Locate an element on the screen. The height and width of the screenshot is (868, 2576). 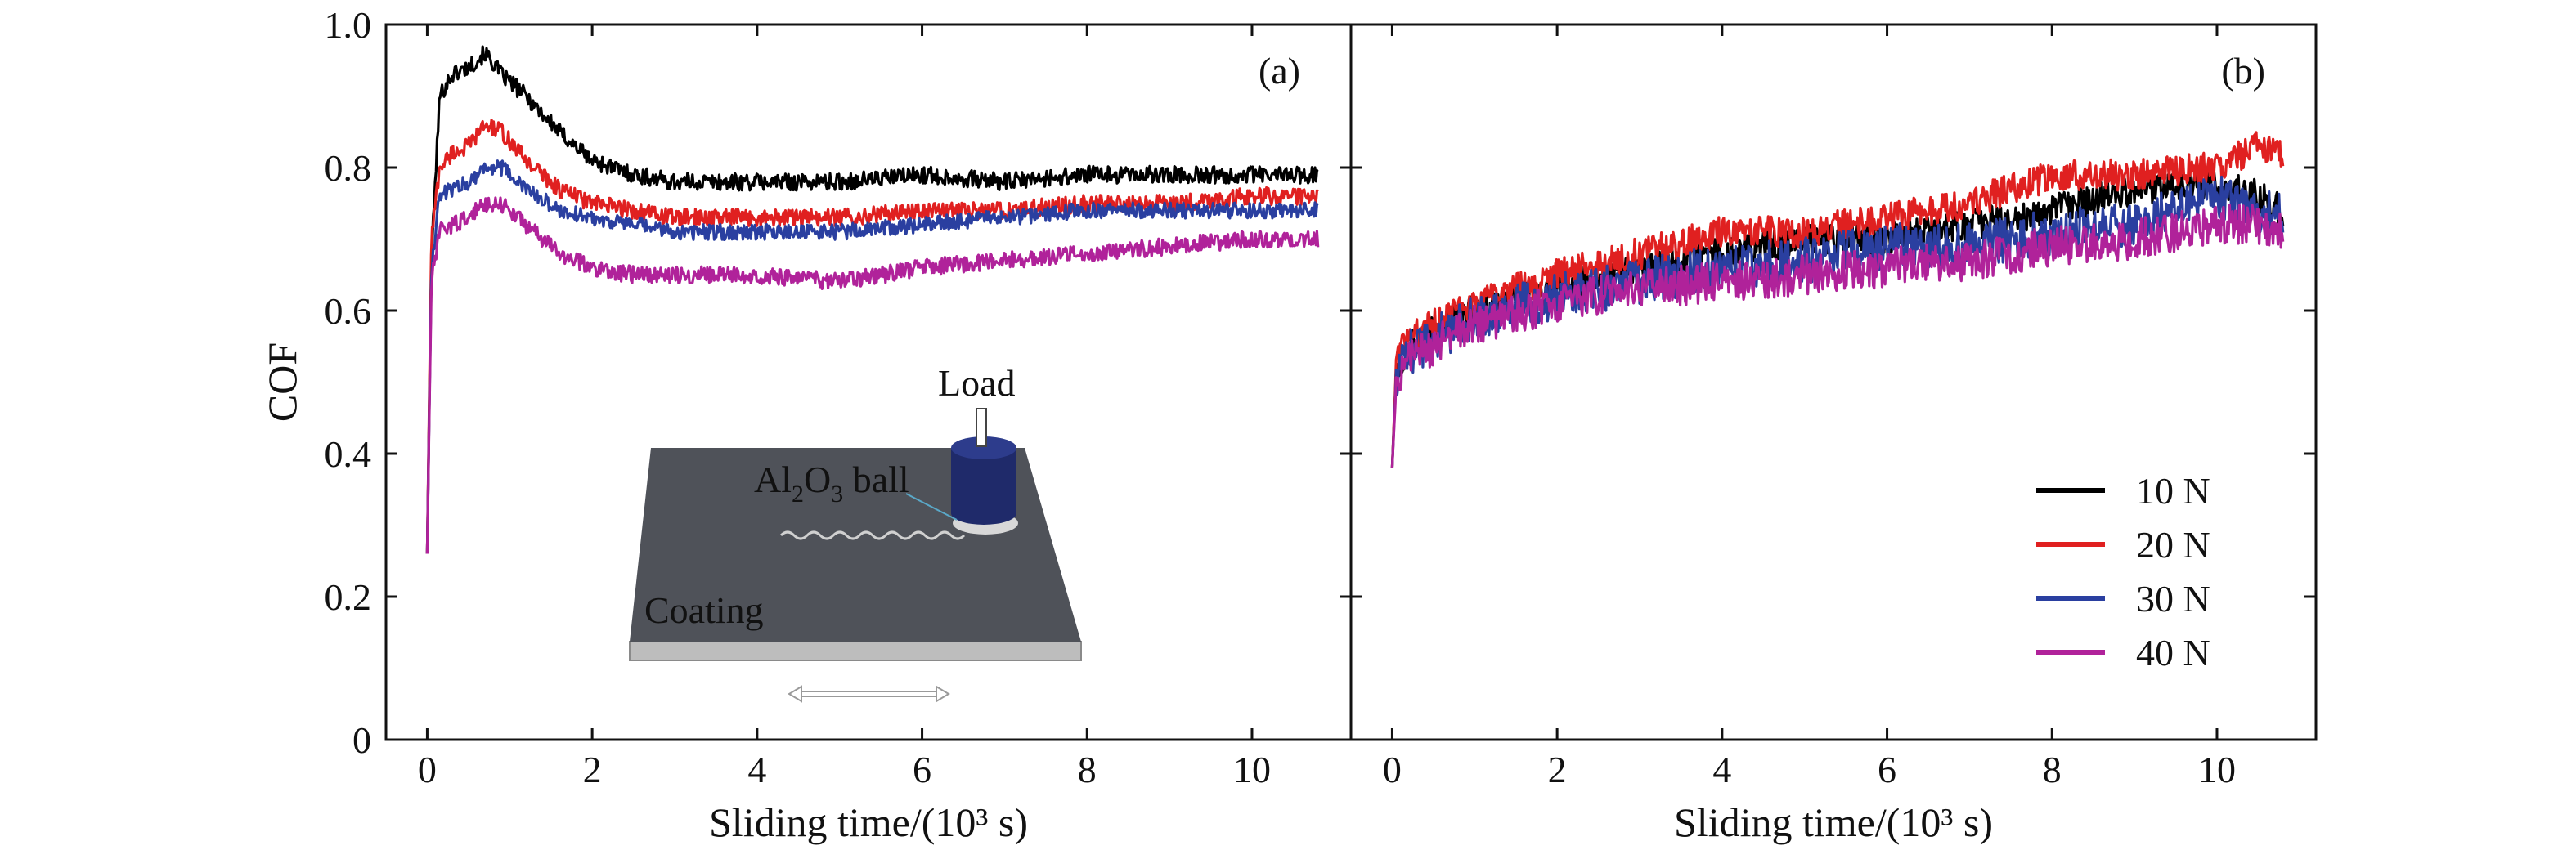
legend-label-20n: 20 N is located at coordinates (2173, 545).